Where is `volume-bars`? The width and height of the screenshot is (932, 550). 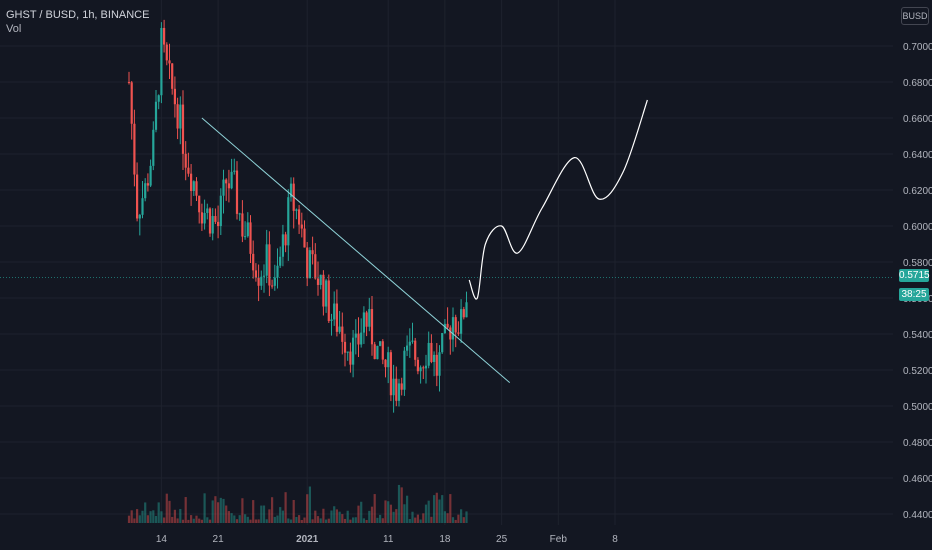
volume-bars is located at coordinates (297, 503).